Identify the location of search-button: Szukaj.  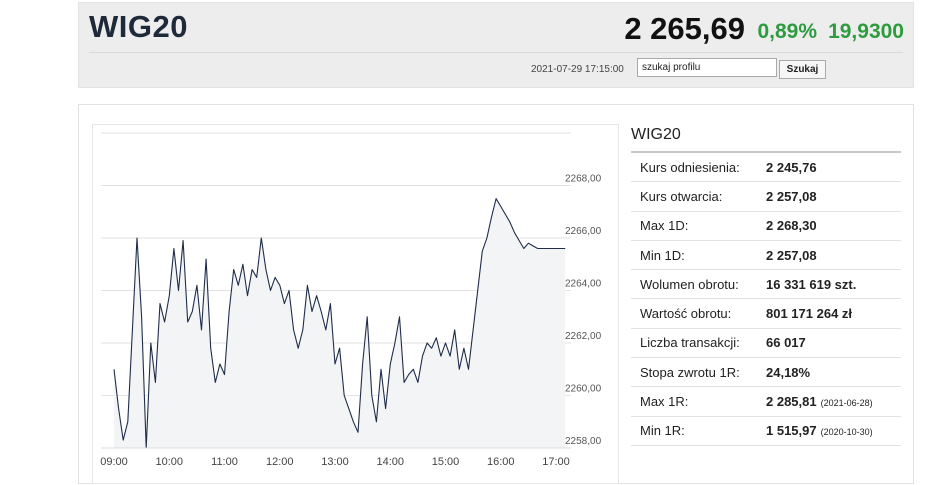
(802, 69).